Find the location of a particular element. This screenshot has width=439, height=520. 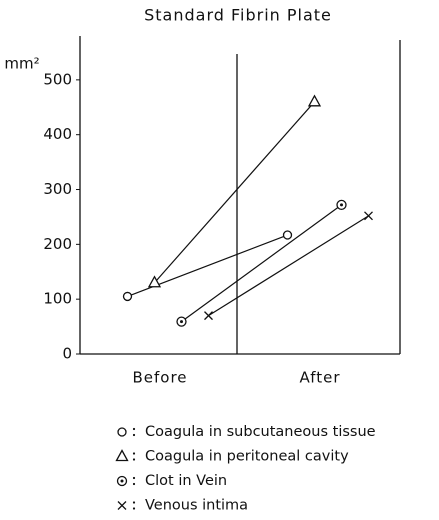

y-axis-label: mm² is located at coordinates (21, 64).